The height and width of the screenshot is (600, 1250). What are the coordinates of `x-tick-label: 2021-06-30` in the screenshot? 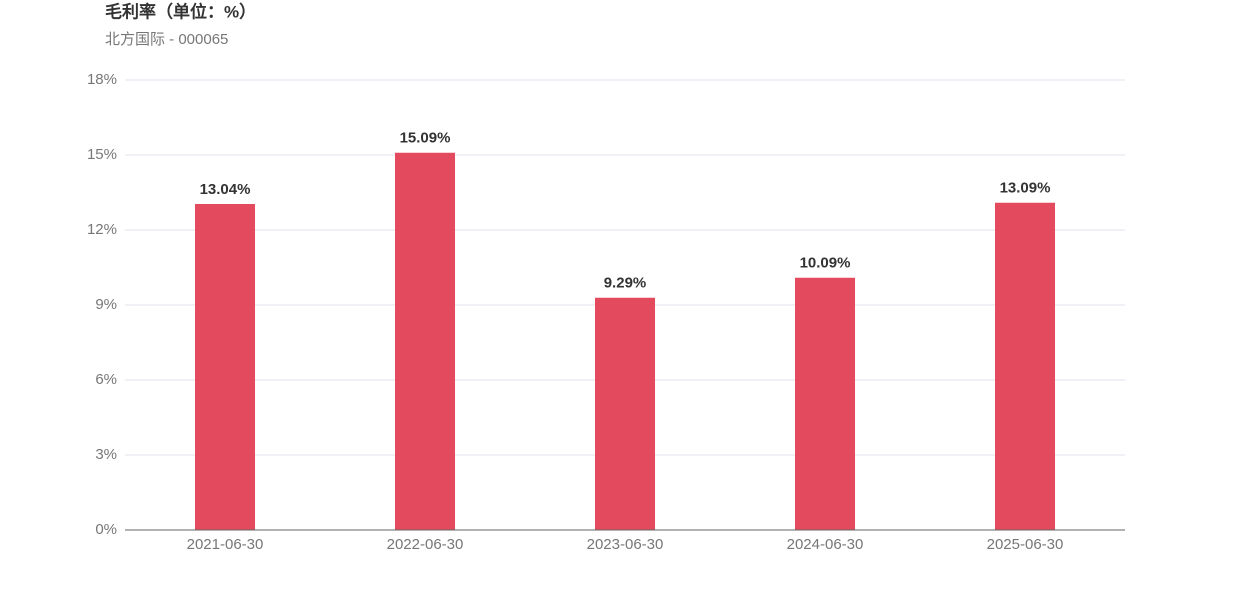 It's located at (225, 544).